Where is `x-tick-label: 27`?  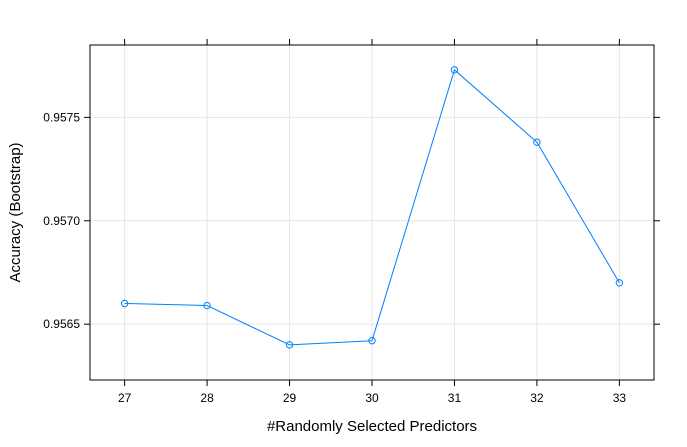
x-tick-label: 27 is located at coordinates (125, 398).